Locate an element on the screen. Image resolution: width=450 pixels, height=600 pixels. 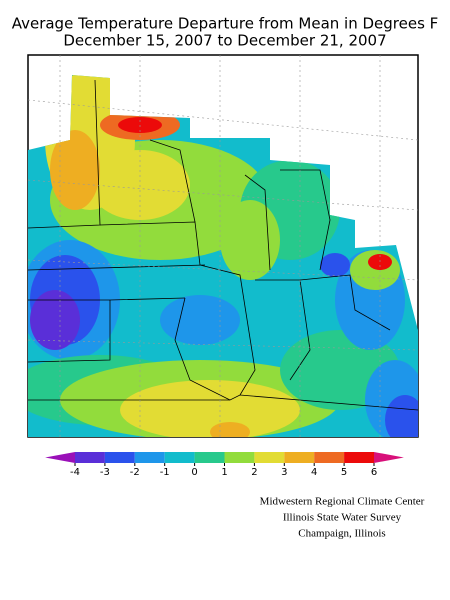
legend-tick-label: 4 is located at coordinates (314, 472).